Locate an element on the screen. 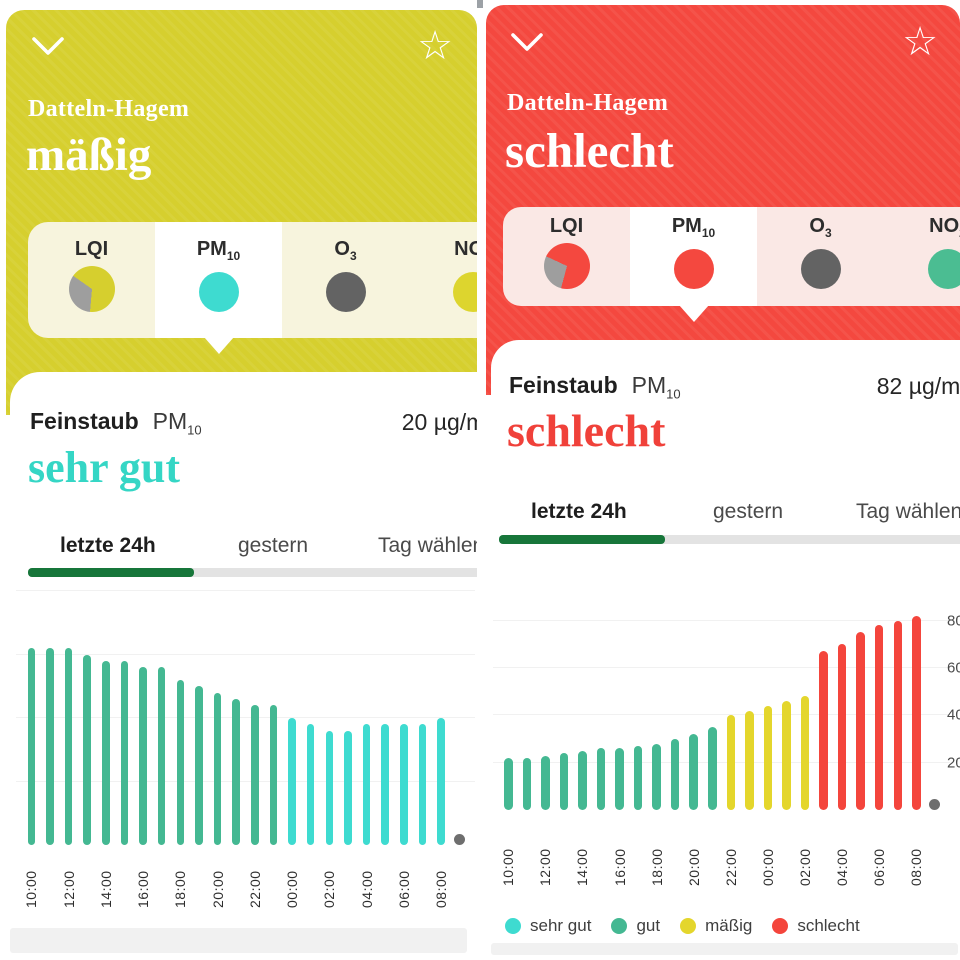 This screenshot has height=960, width=960. y-tick-label: 40 is located at coordinates (953, 715).